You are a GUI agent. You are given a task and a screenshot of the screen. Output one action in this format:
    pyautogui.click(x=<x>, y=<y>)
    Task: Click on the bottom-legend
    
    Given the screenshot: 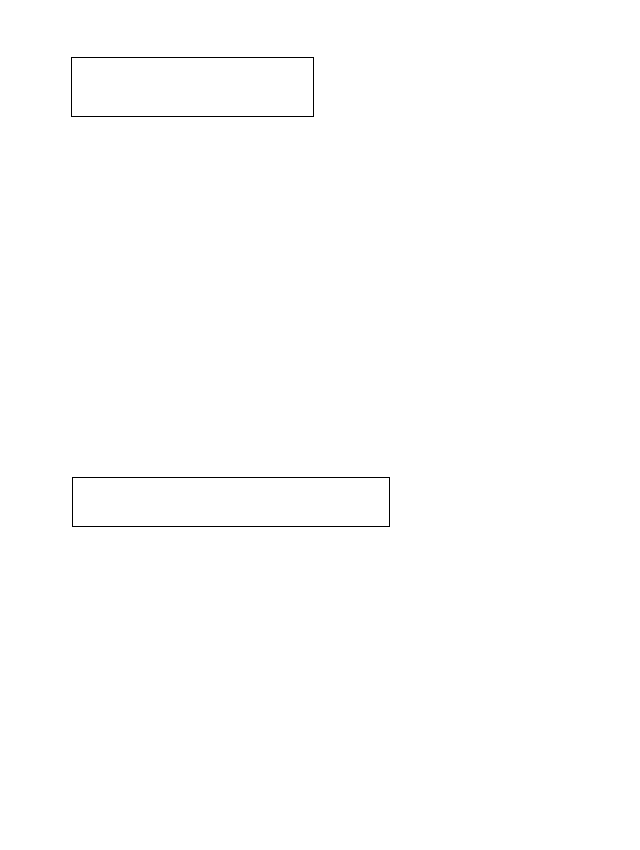 What is the action you would take?
    pyautogui.click(x=231, y=502)
    